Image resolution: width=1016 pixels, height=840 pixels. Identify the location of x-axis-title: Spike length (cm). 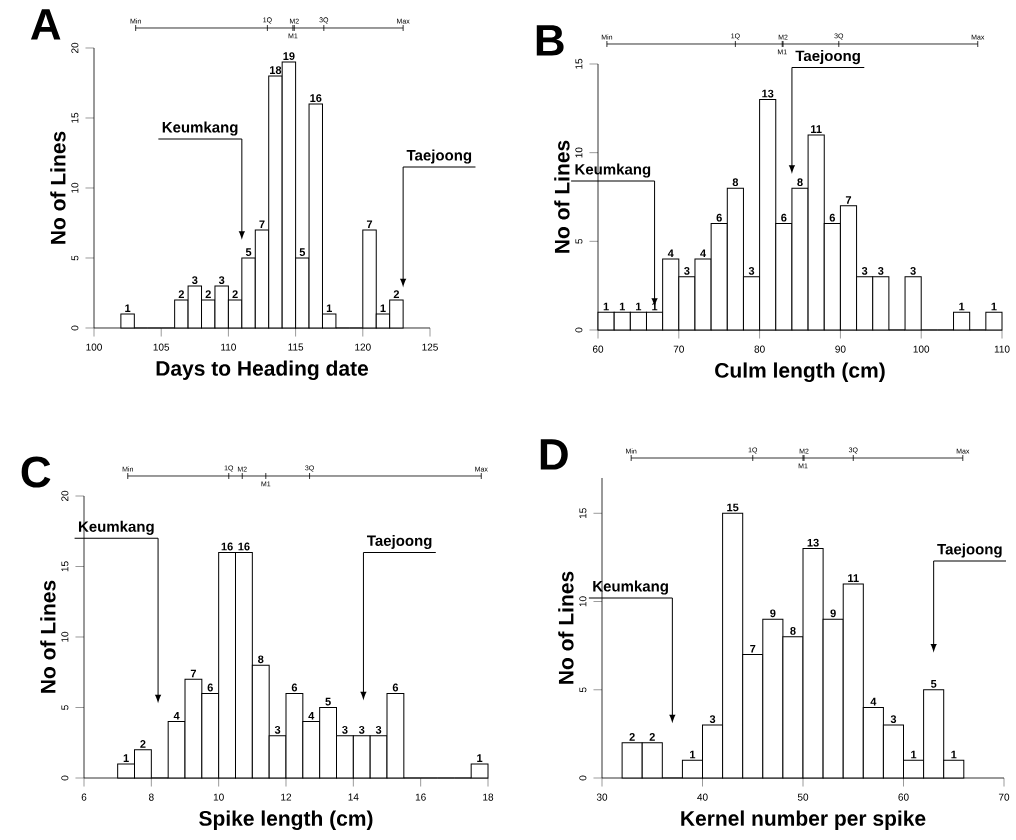
(286, 820).